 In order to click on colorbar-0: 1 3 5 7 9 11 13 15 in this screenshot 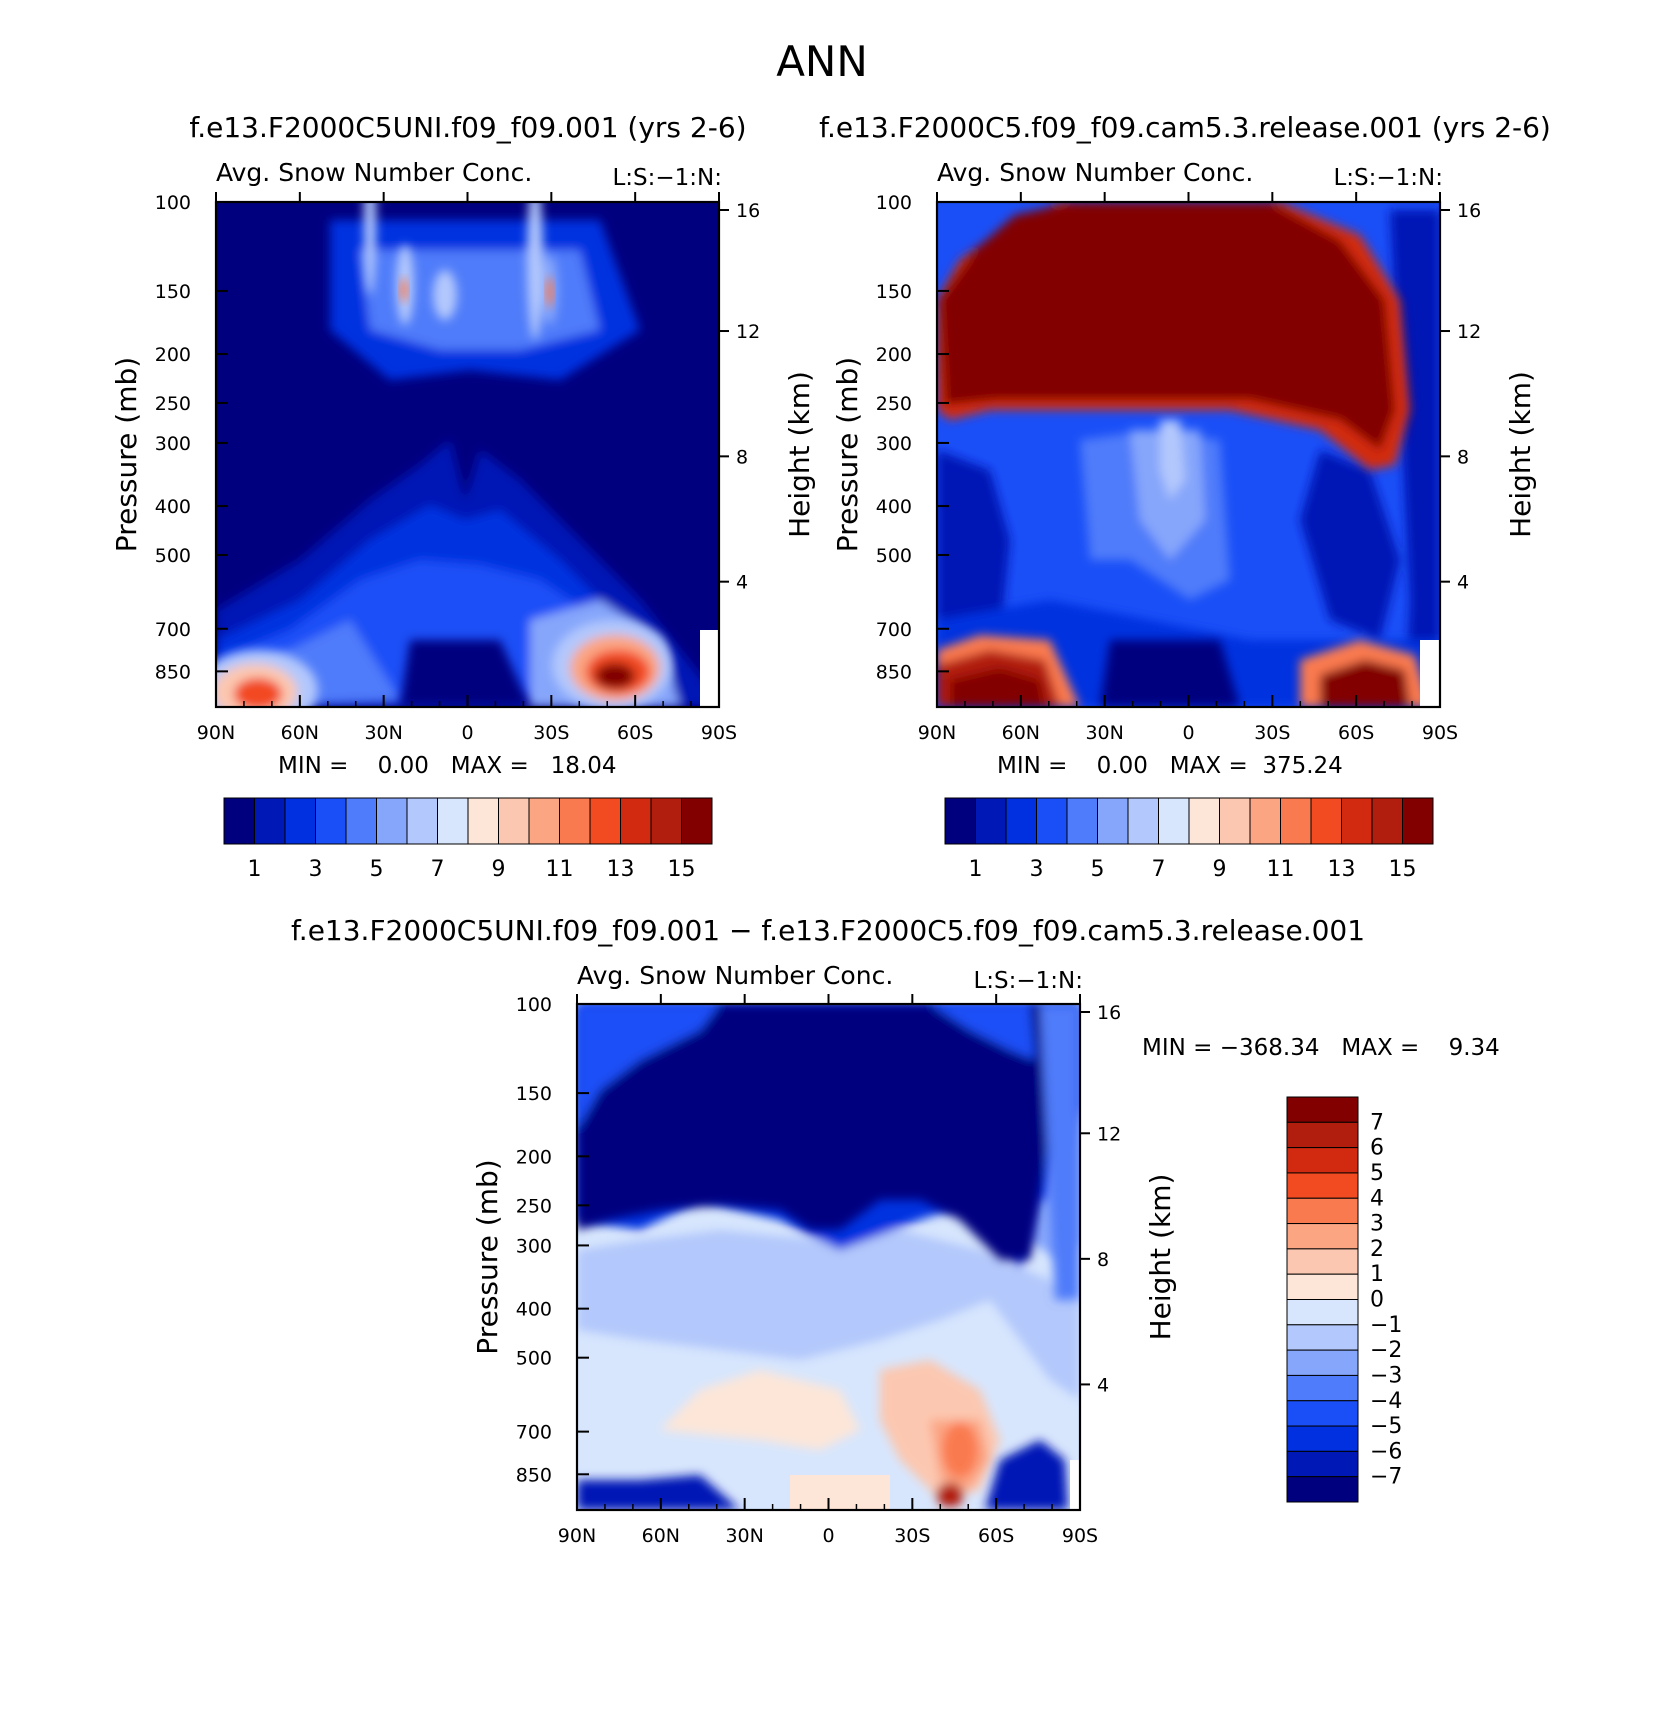, I will do `click(468, 839)`.